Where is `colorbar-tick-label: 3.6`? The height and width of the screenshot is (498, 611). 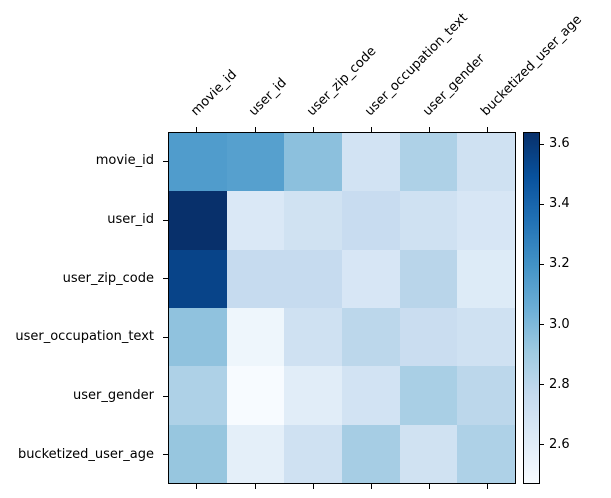
colorbar-tick-label: 3.6 is located at coordinates (559, 144).